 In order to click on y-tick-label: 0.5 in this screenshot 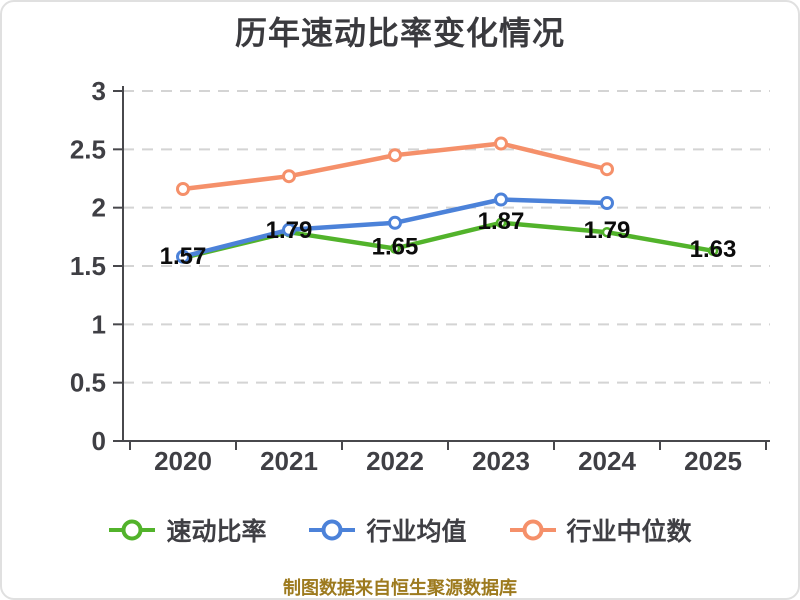, I will do `click(88, 383)`.